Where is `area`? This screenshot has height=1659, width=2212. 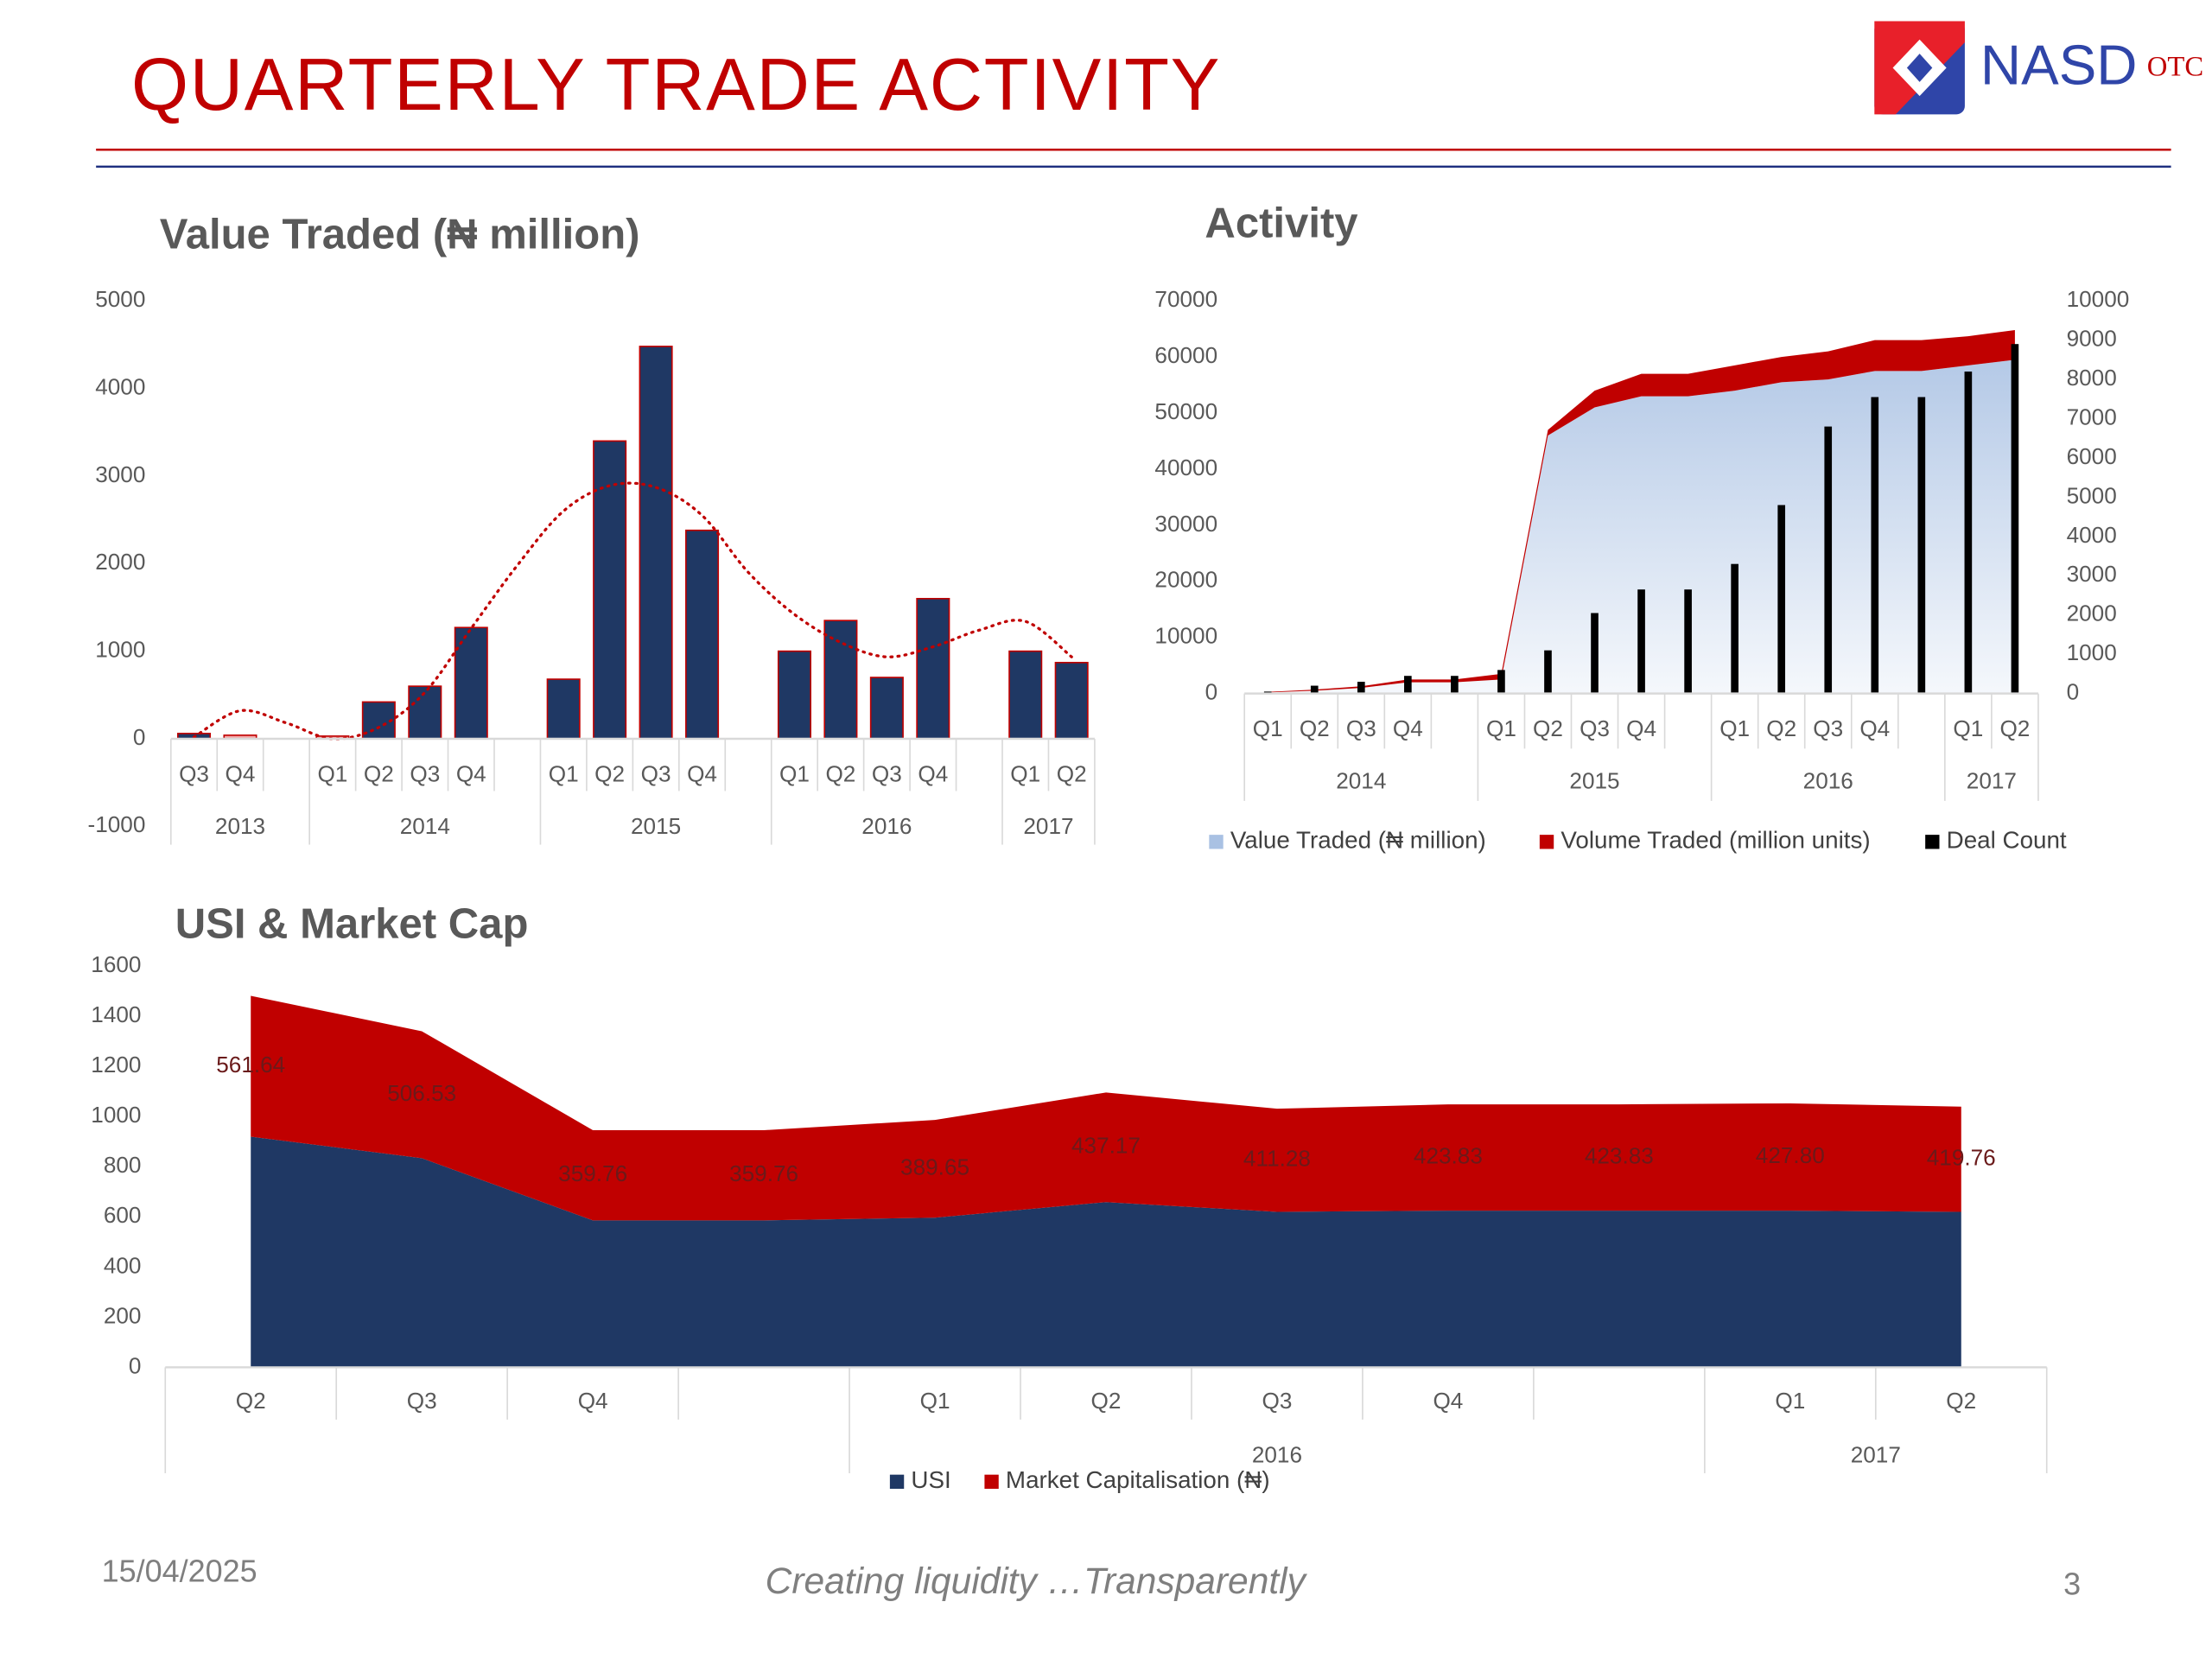
area is located at coordinates (1106, 1108).